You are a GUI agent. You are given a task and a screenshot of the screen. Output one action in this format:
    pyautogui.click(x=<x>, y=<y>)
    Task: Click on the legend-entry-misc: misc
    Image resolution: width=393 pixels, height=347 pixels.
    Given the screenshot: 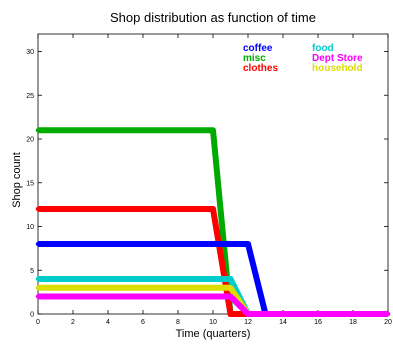 What is the action you would take?
    pyautogui.click(x=254, y=58)
    